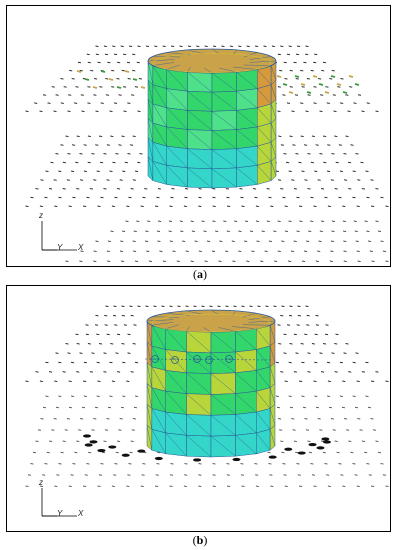 The image size is (400, 550). Describe the element at coordinates (60, 247) in the screenshot. I see `axis-y-label: Y` at that location.